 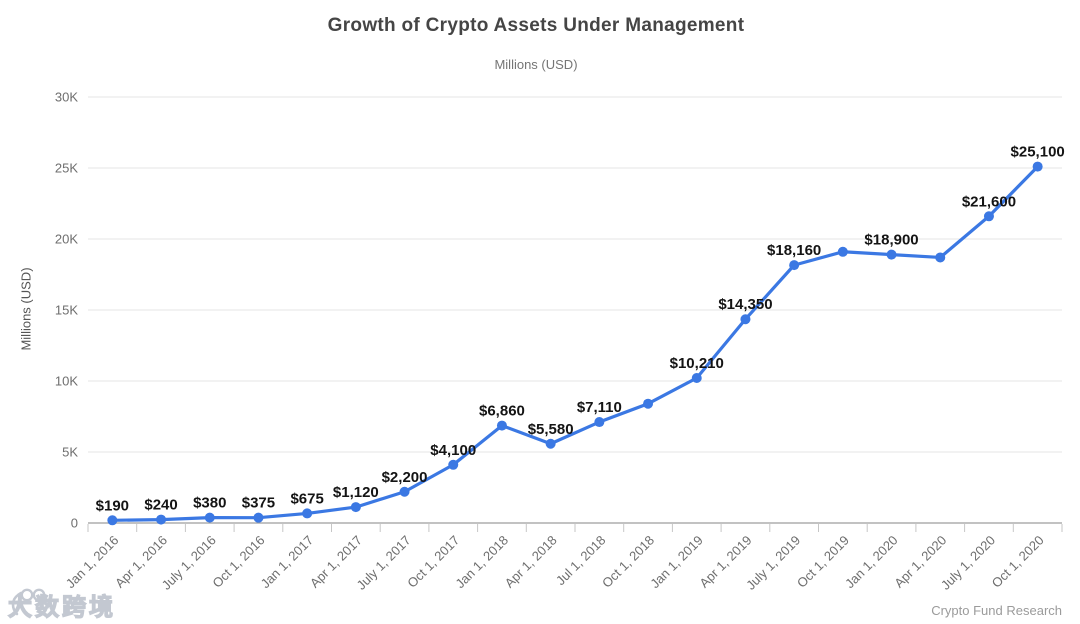 What do you see at coordinates (356, 492) in the screenshot?
I see `data-point-value-label: $1,120` at bounding box center [356, 492].